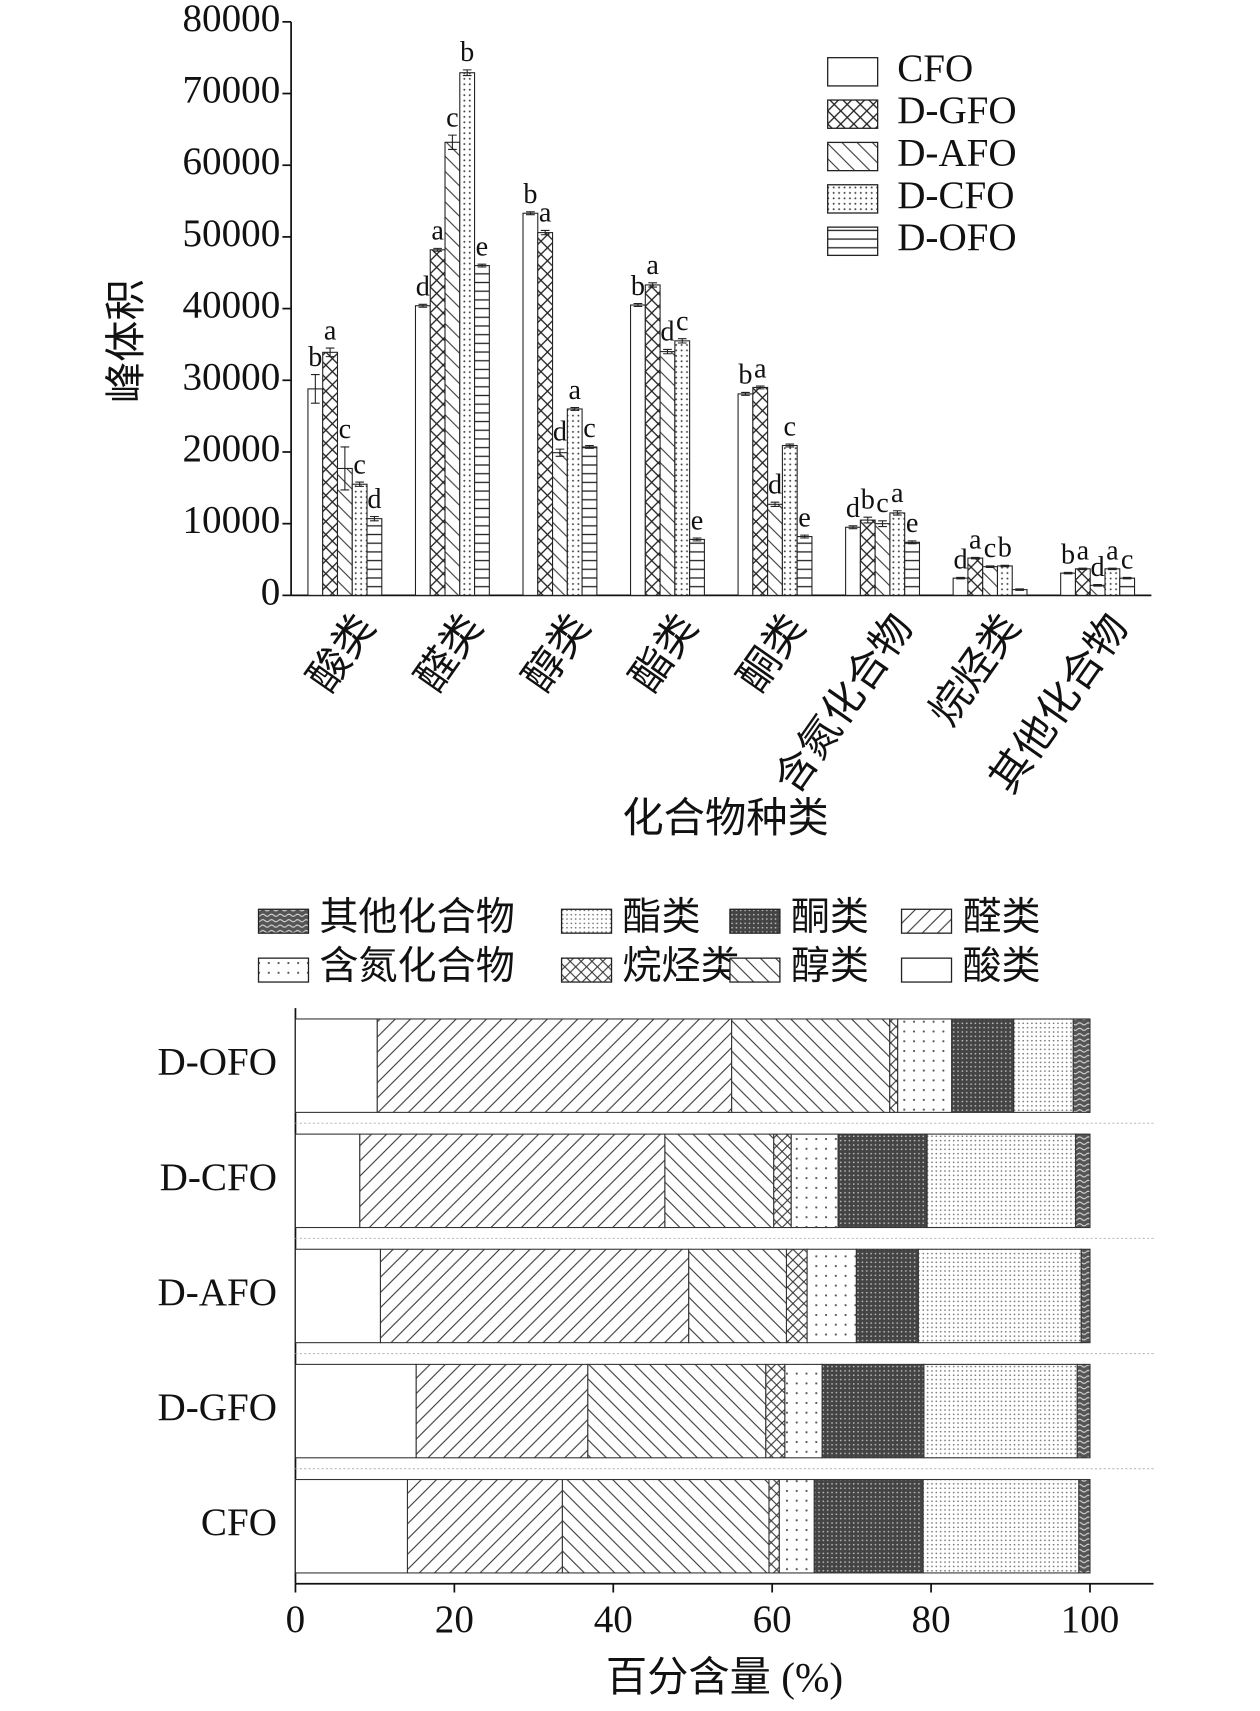 Image resolution: width=1260 pixels, height=1711 pixels. Describe the element at coordinates (232, 20) in the screenshot. I see `y-tick-label: 80000` at that location.